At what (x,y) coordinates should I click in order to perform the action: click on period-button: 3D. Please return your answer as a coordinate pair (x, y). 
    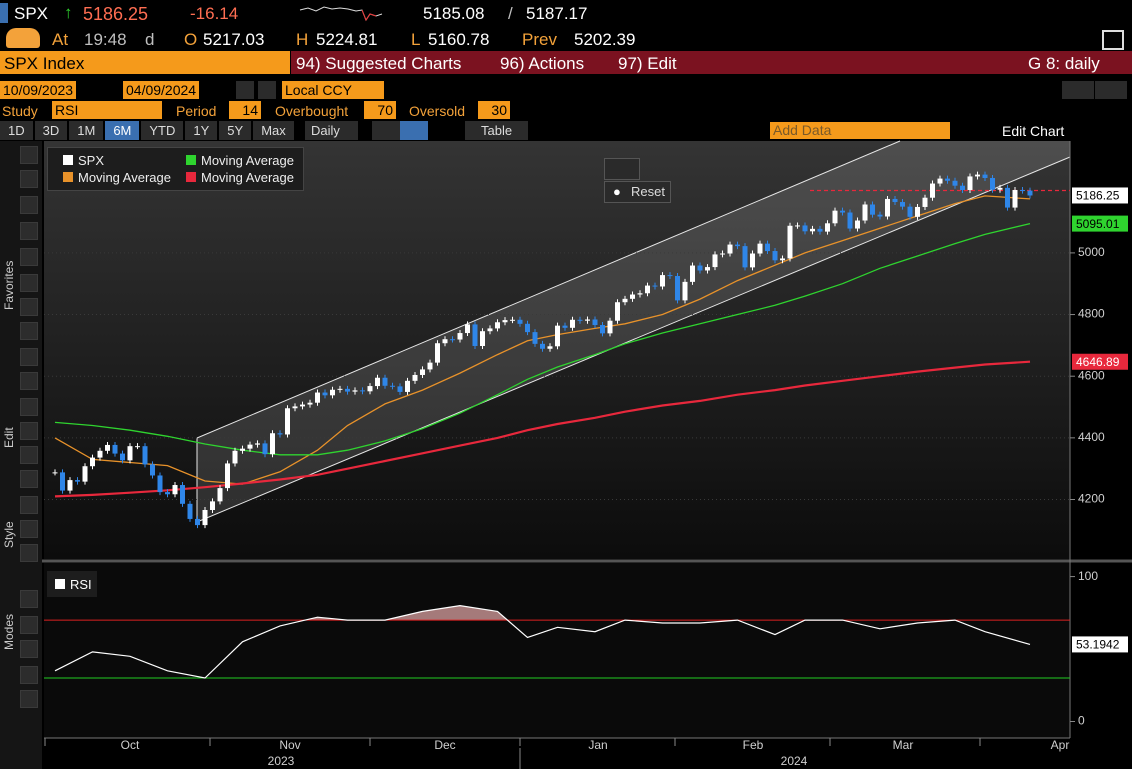
    Looking at the image, I should click on (51, 130).